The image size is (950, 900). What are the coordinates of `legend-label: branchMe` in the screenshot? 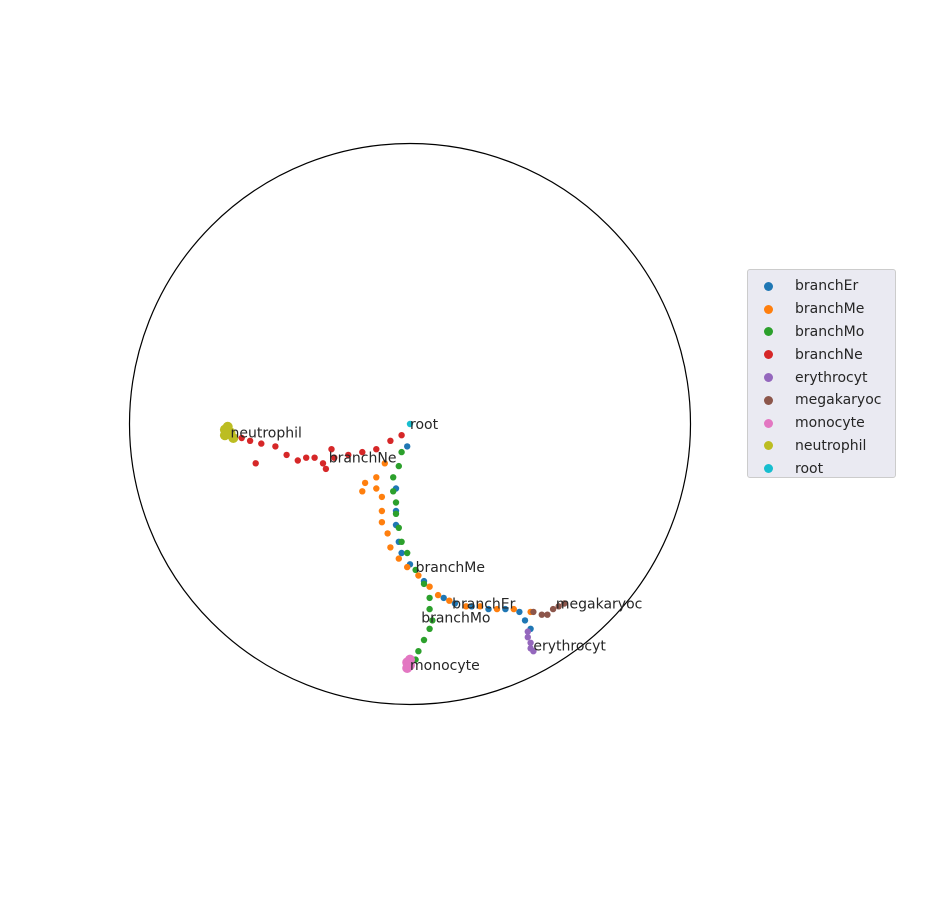 It's located at (830, 309).